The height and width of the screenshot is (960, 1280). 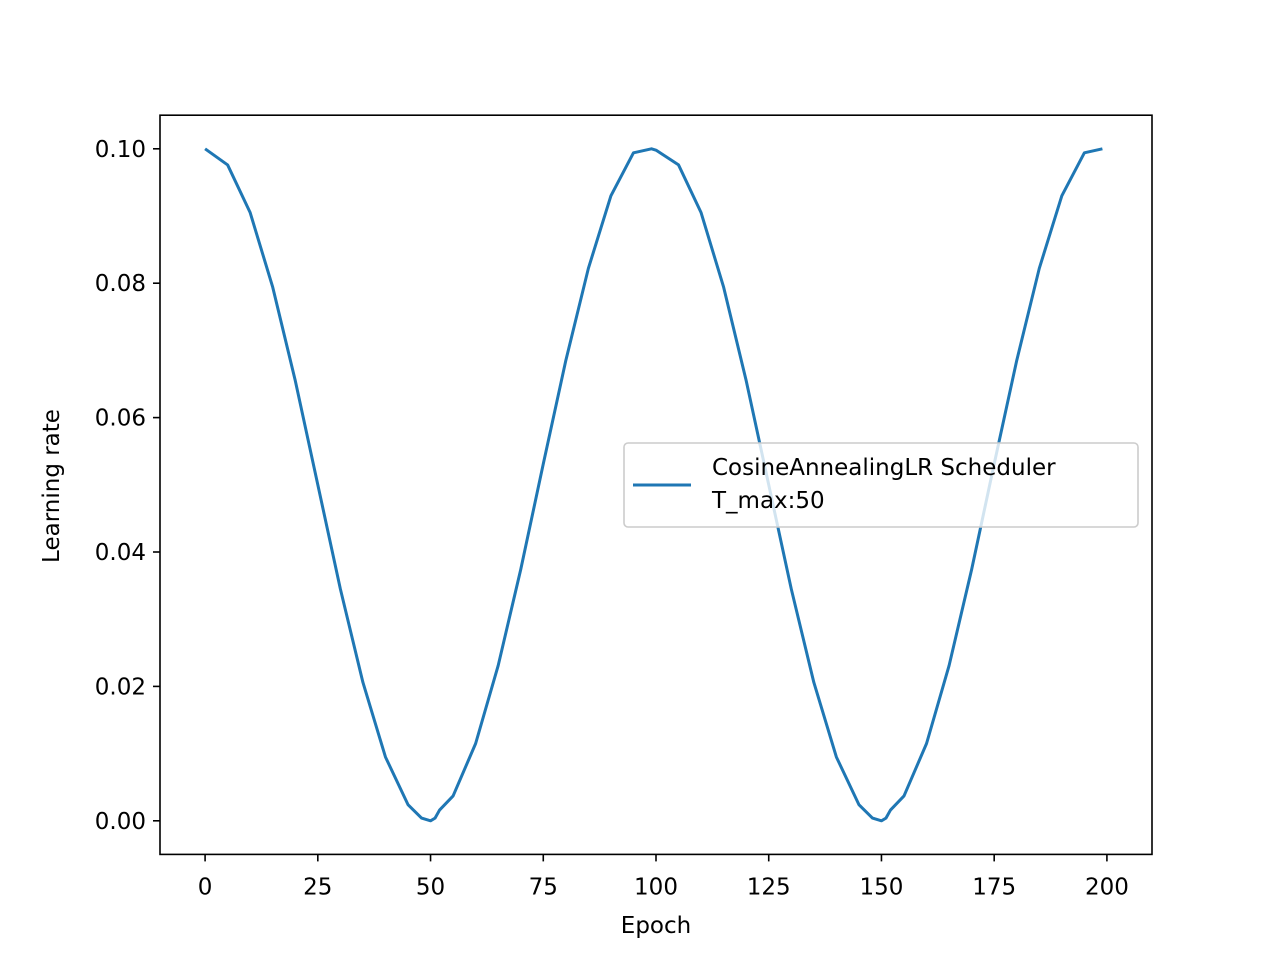 I want to click on x-axis-label: Epoch, so click(x=656, y=926).